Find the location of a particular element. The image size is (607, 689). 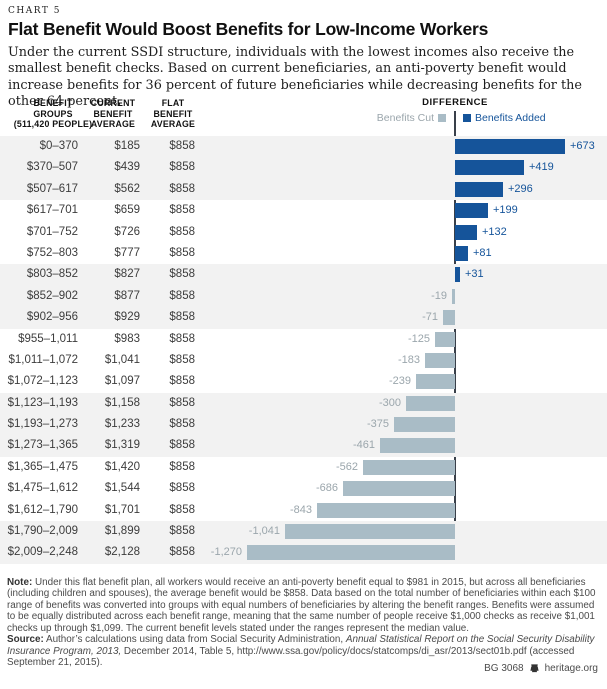

benefit-group-cell: $1,123–1,193 is located at coordinates (42, 402).